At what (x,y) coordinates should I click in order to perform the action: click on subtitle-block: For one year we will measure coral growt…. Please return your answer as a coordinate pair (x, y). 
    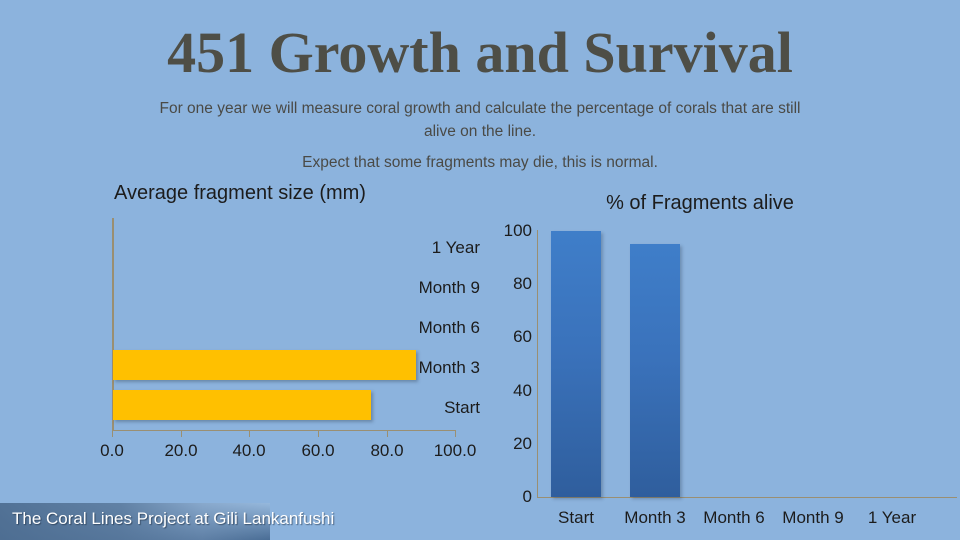
    Looking at the image, I should click on (480, 135).